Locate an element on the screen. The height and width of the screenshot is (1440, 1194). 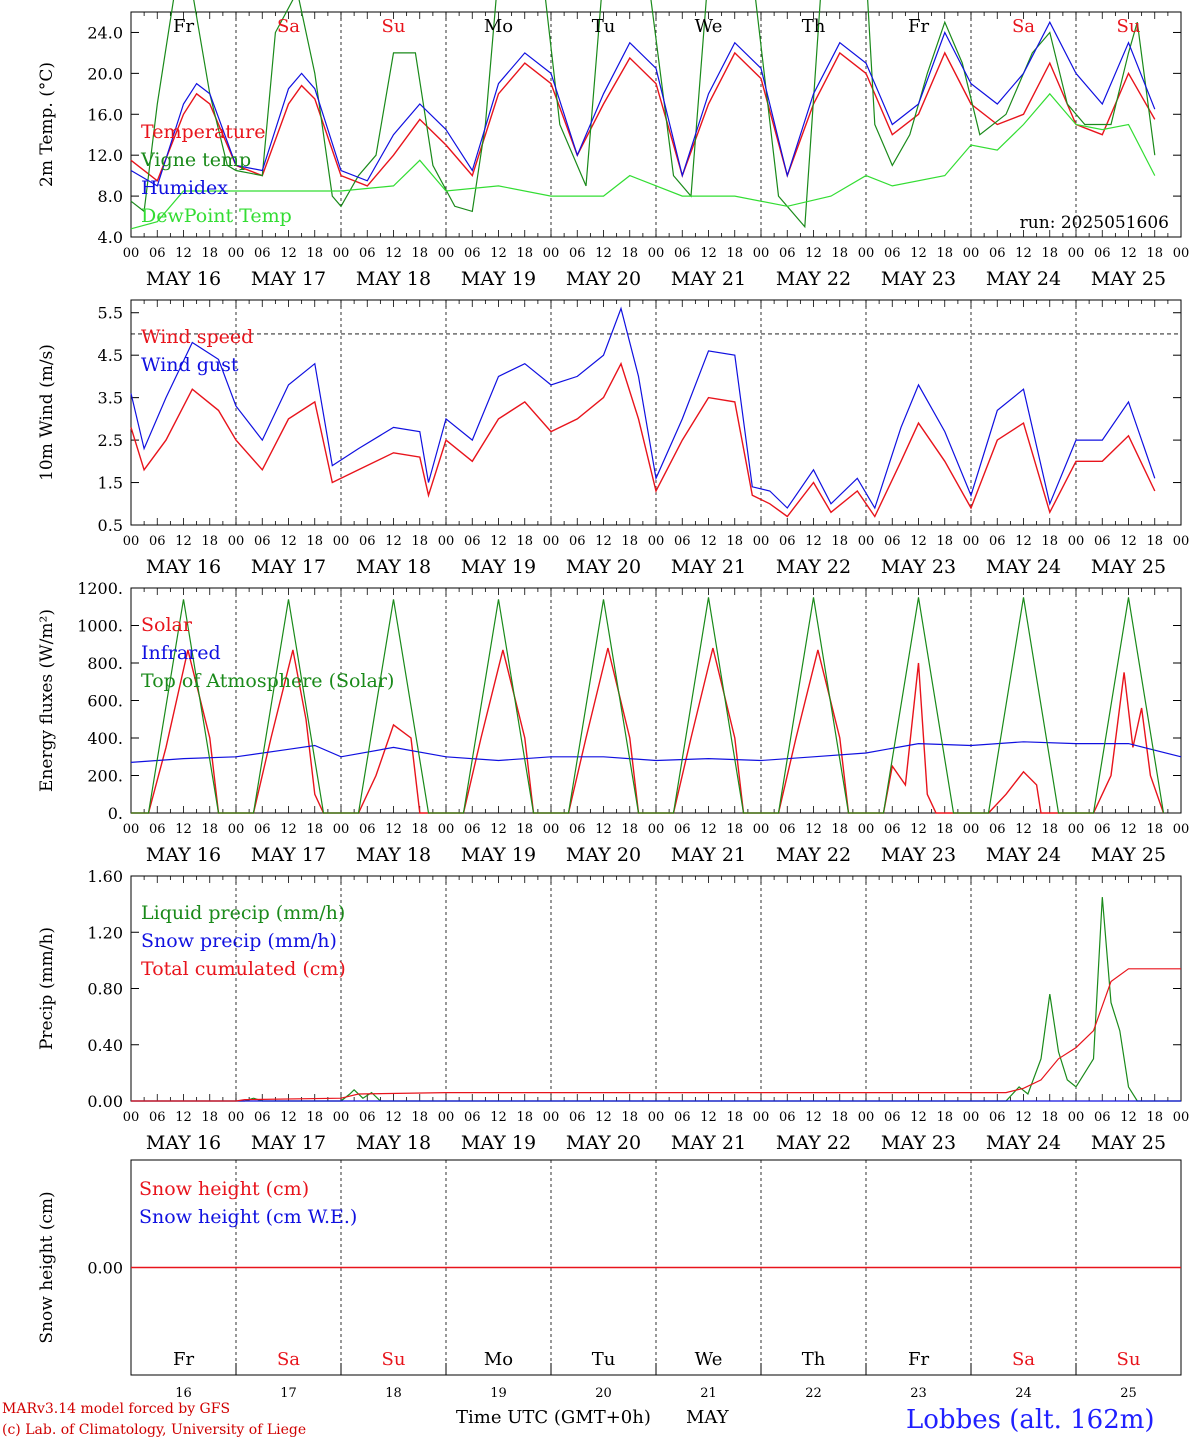
y-axis-label: 2m Temp. (°C) is located at coordinates (47, 124).